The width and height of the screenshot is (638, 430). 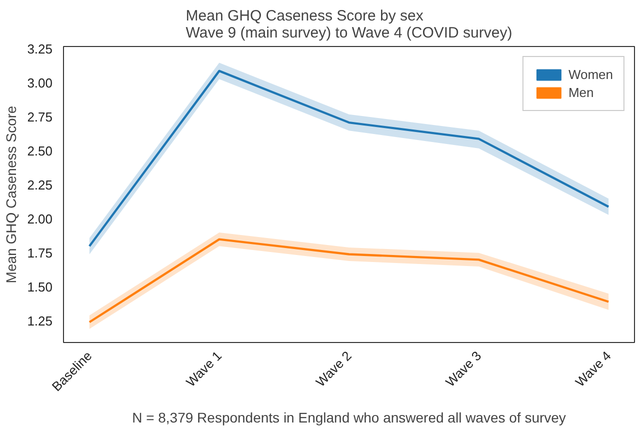 What do you see at coordinates (349, 418) in the screenshot?
I see `text: N = 8,379 Respondents in England who answered all waves of survey` at bounding box center [349, 418].